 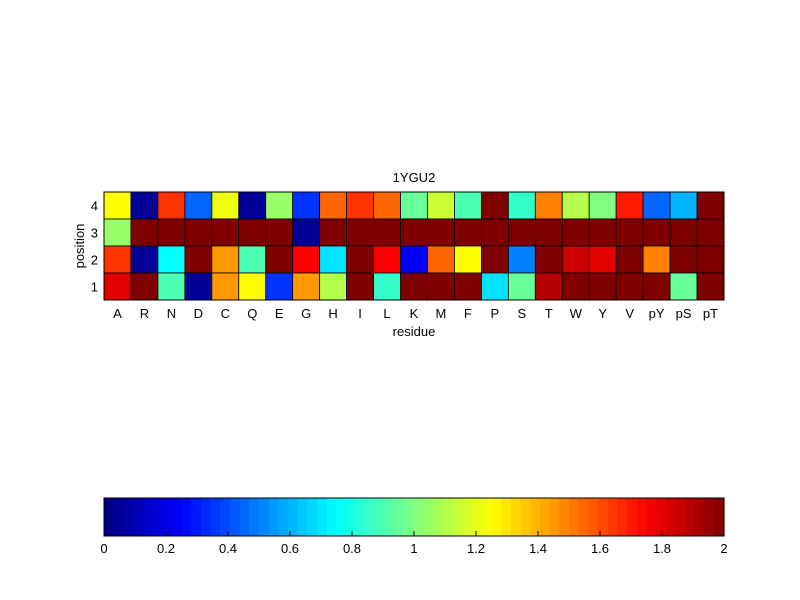 What do you see at coordinates (414, 177) in the screenshot?
I see `chart-title: 1YGU2` at bounding box center [414, 177].